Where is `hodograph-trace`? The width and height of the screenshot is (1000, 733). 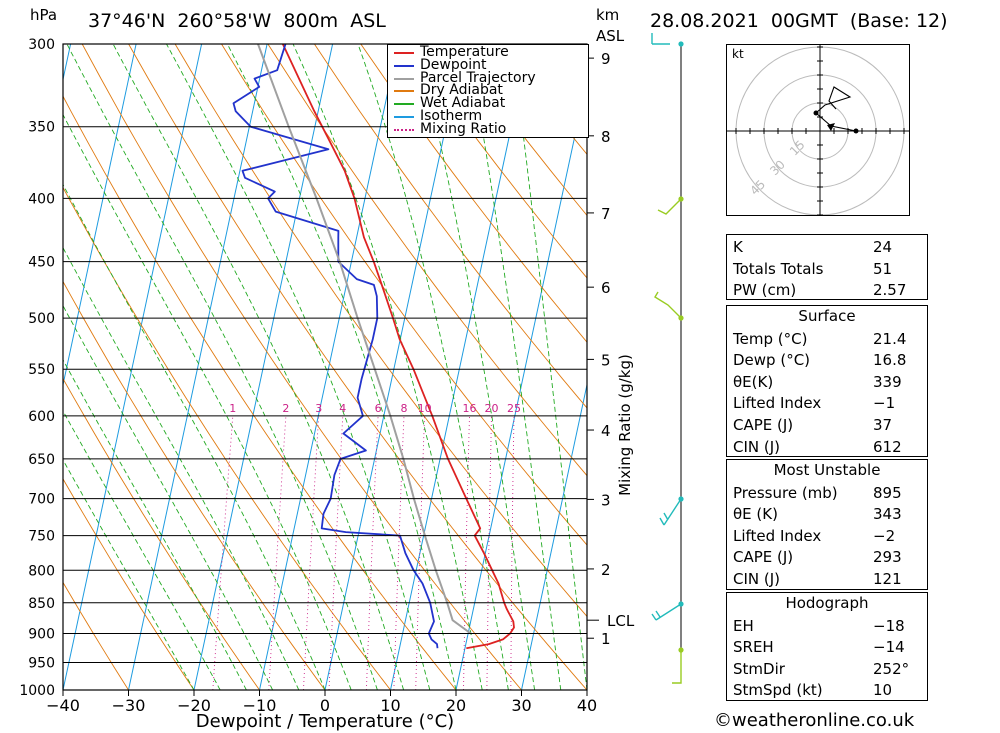
hodograph-trace is located at coordinates (836, 109).